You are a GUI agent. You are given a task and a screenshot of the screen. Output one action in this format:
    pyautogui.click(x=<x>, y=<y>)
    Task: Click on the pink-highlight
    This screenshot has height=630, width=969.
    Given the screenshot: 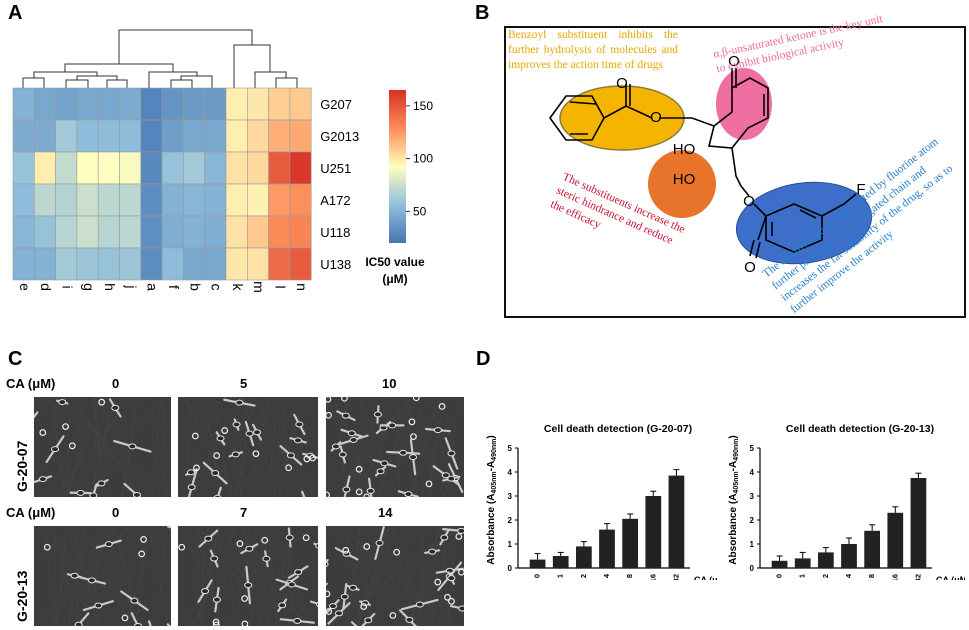 What is the action you would take?
    pyautogui.click(x=744, y=104)
    